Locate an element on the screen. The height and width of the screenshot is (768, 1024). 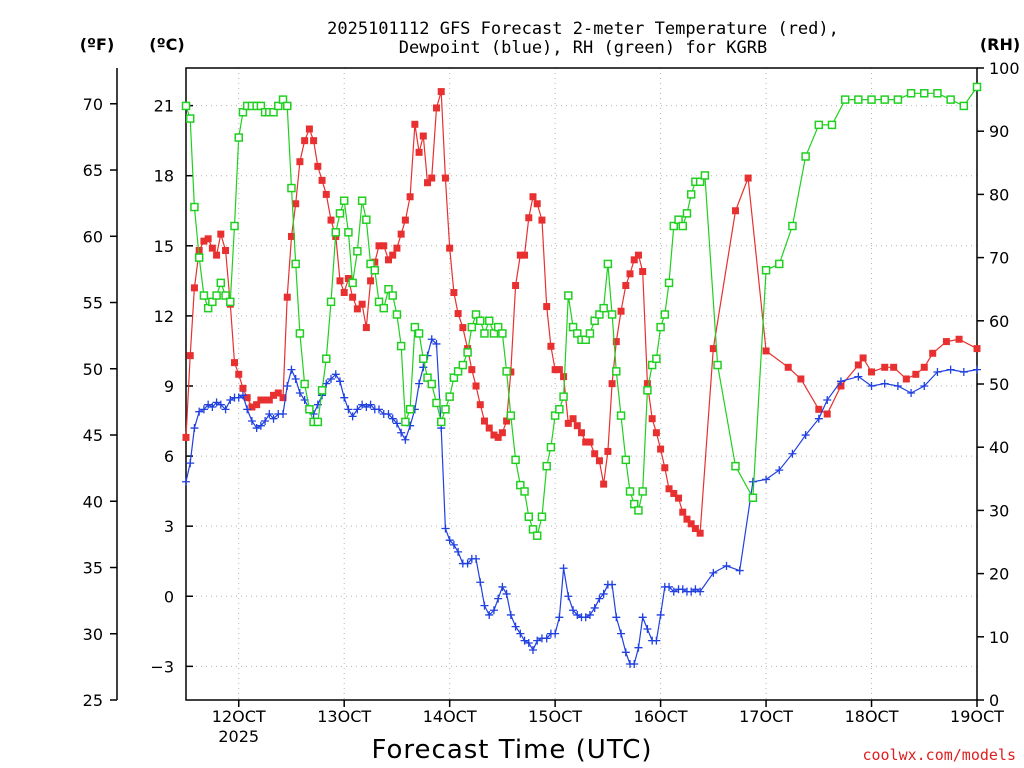
celsius-tick-label: 15 is located at coordinates (164, 246).